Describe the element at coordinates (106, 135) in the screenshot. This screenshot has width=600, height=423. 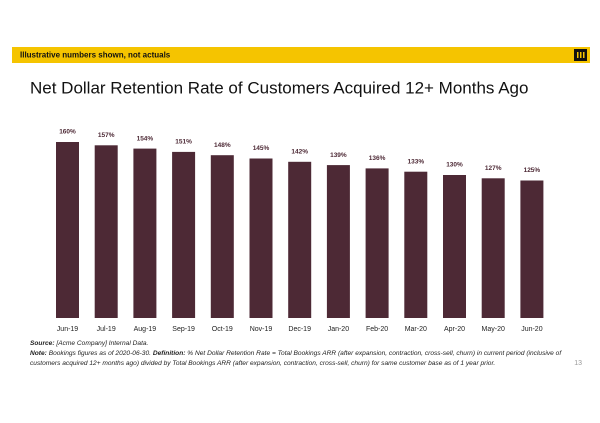
I see `value-label: 157%` at that location.